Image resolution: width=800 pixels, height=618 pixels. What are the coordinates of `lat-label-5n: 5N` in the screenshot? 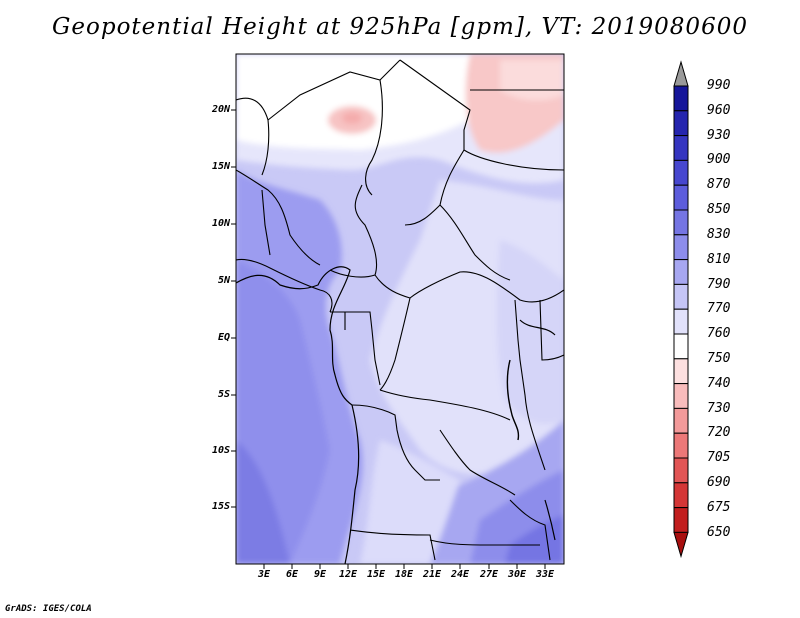 It's located at (223, 280).